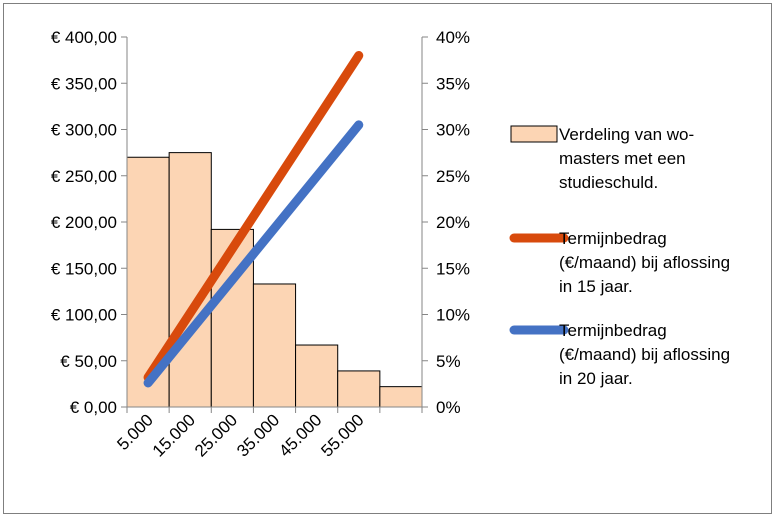 The width and height of the screenshot is (777, 519). What do you see at coordinates (216, 435) in the screenshot?
I see `x-tick-label-2: 25.000` at bounding box center [216, 435].